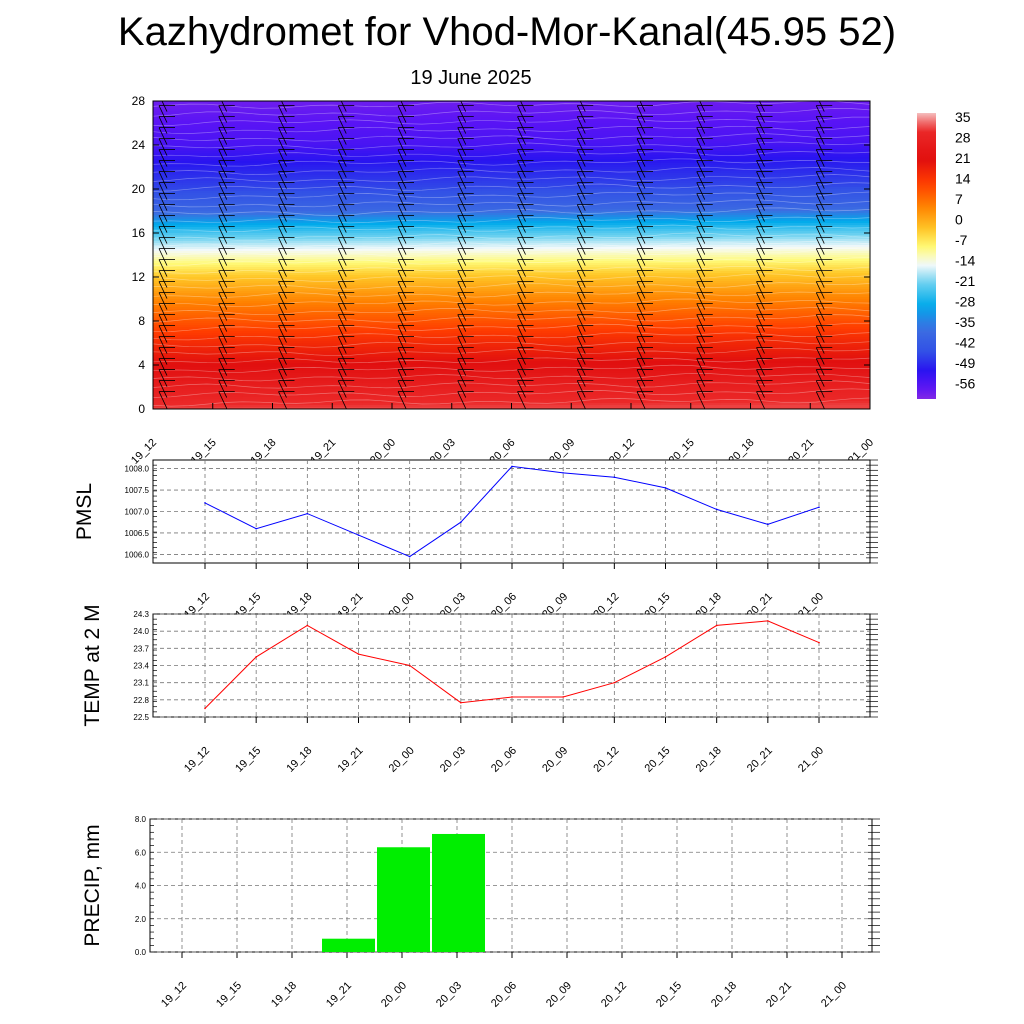 The width and height of the screenshot is (1024, 1024). What do you see at coordinates (197, 760) in the screenshot?
I see `x-tick-label: 19_12` at bounding box center [197, 760].